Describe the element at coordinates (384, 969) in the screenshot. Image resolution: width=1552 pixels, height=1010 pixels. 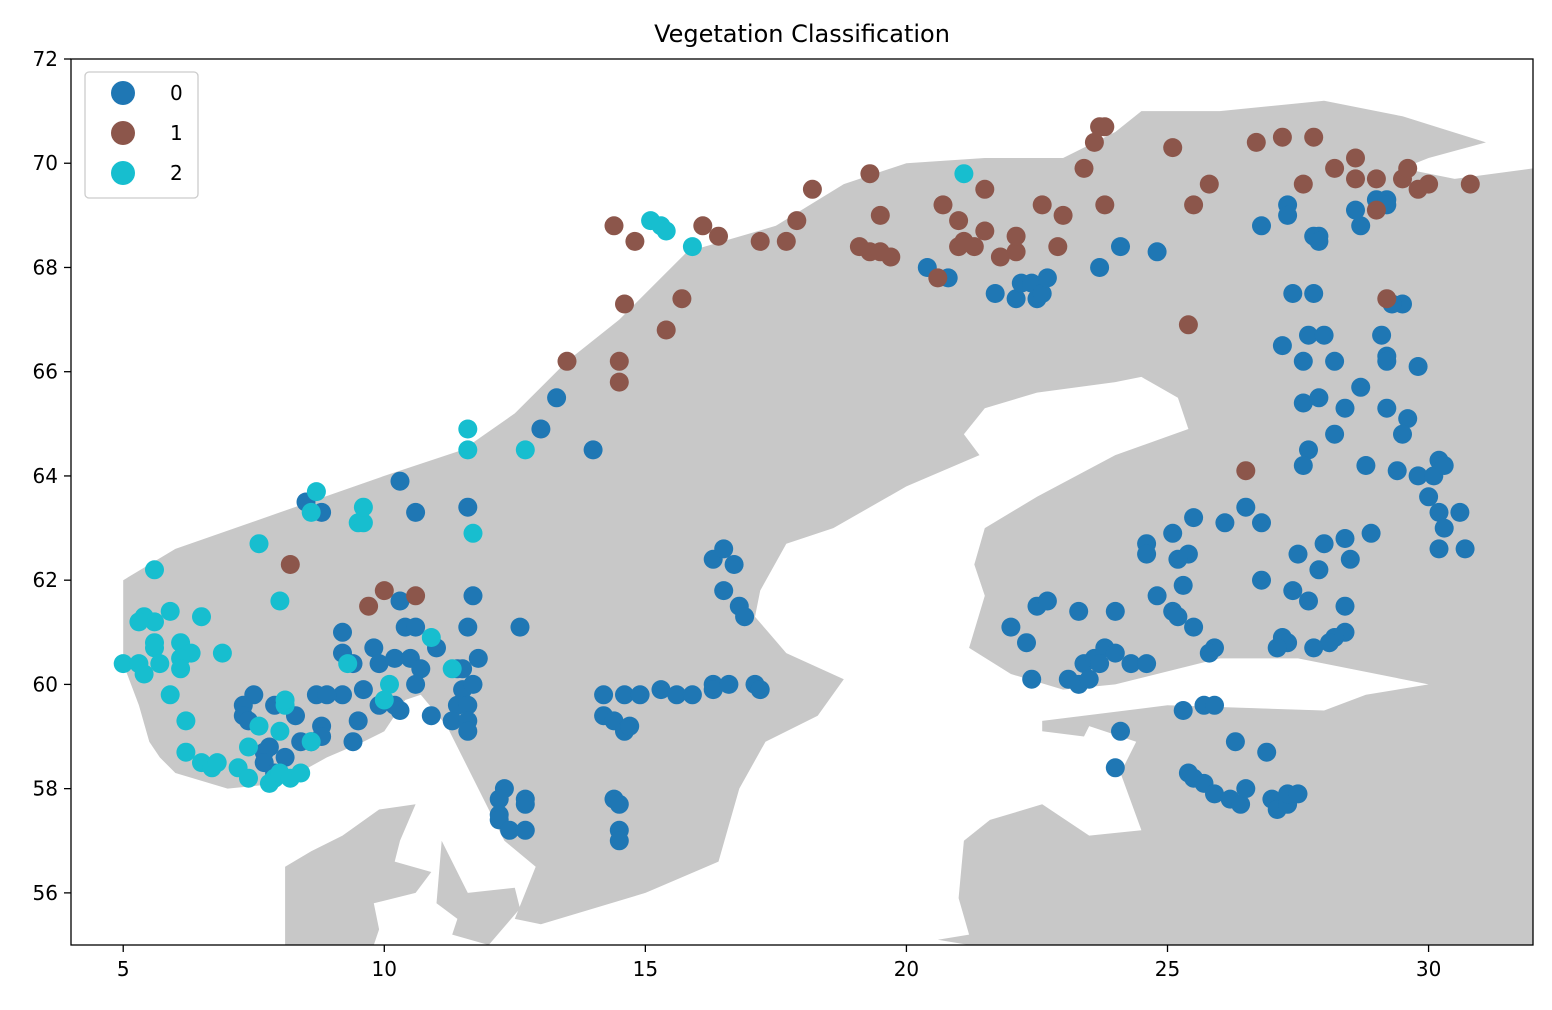
I see `x-tick-label: 10` at that location.